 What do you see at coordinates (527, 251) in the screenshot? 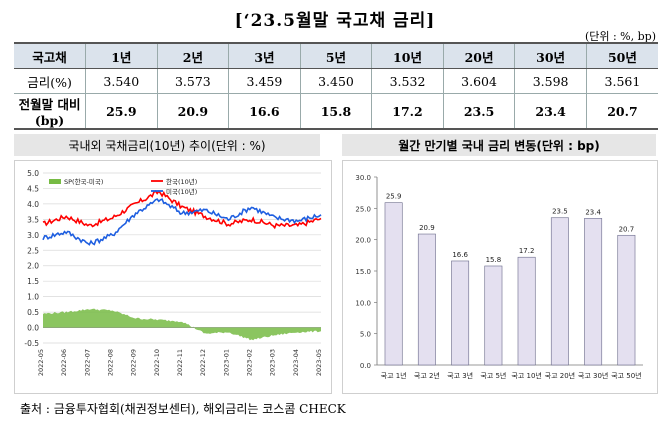
I see `bar-value-label: 17.2` at bounding box center [527, 251].